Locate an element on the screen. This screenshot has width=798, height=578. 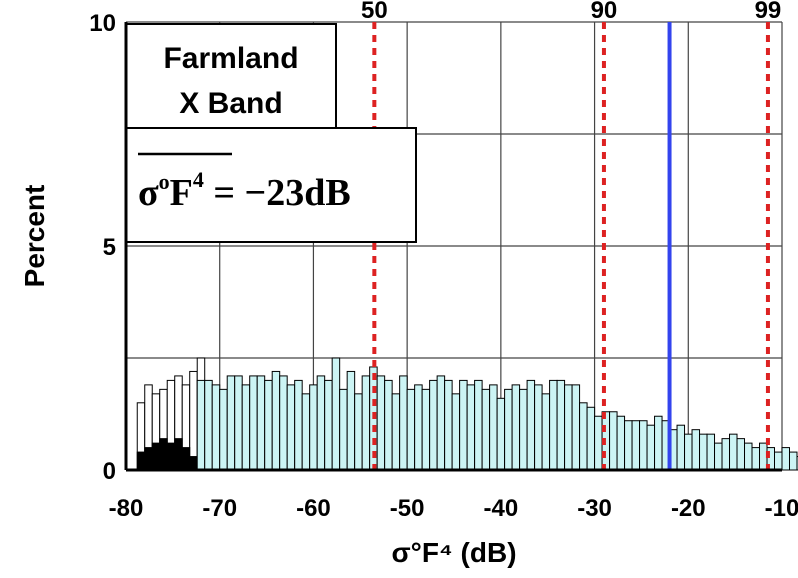
percentile-label-0: 50 is located at coordinates (374, 12).